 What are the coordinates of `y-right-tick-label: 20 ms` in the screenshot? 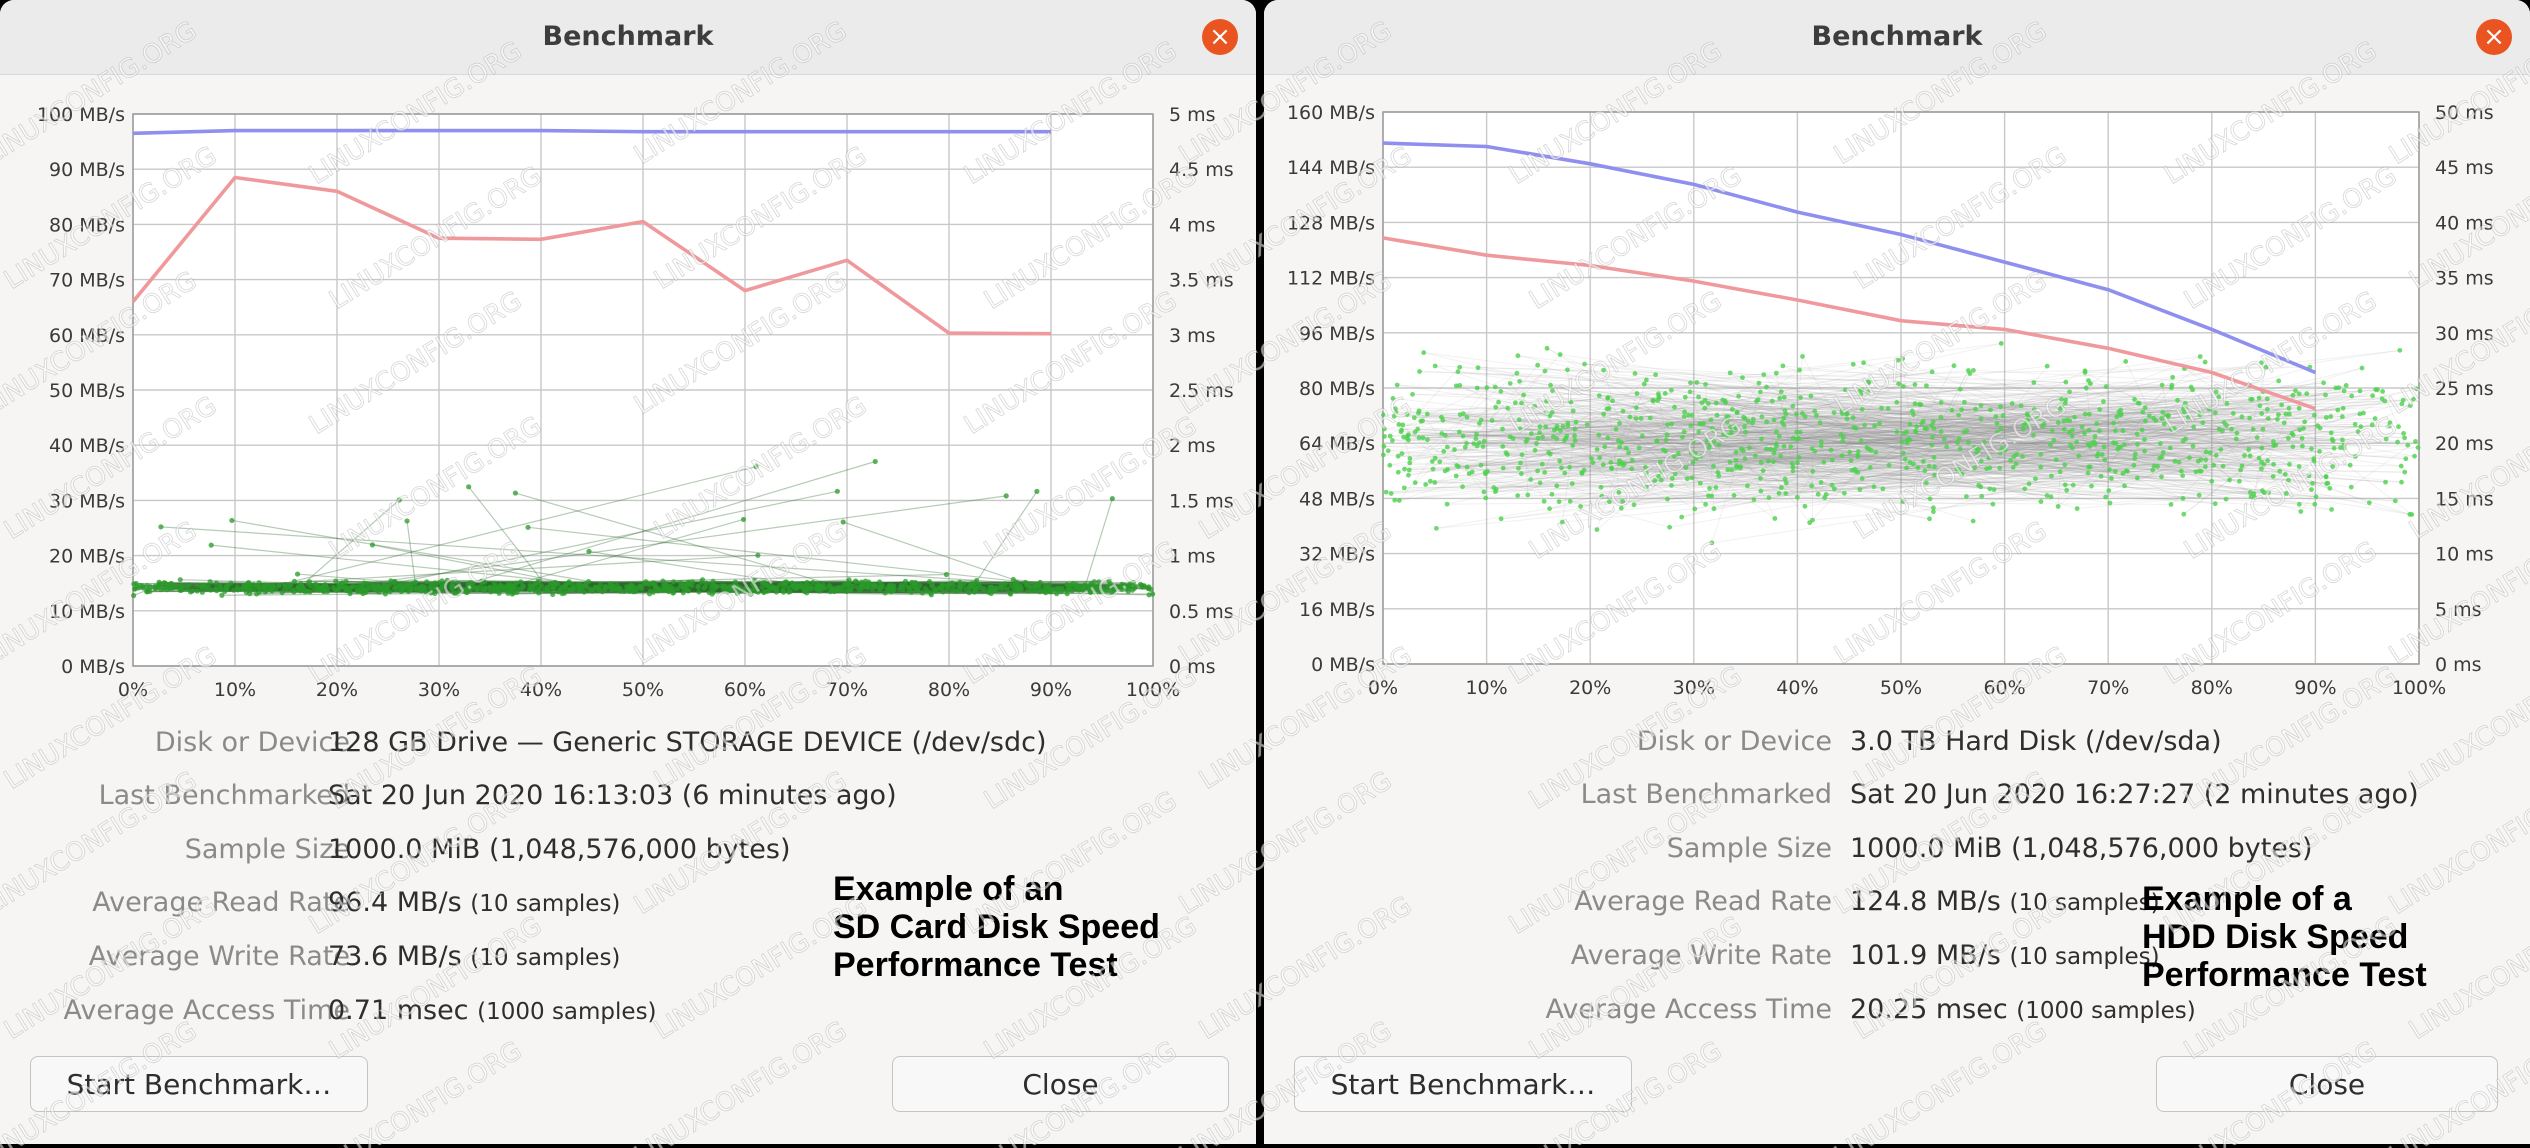 It's located at (2464, 444).